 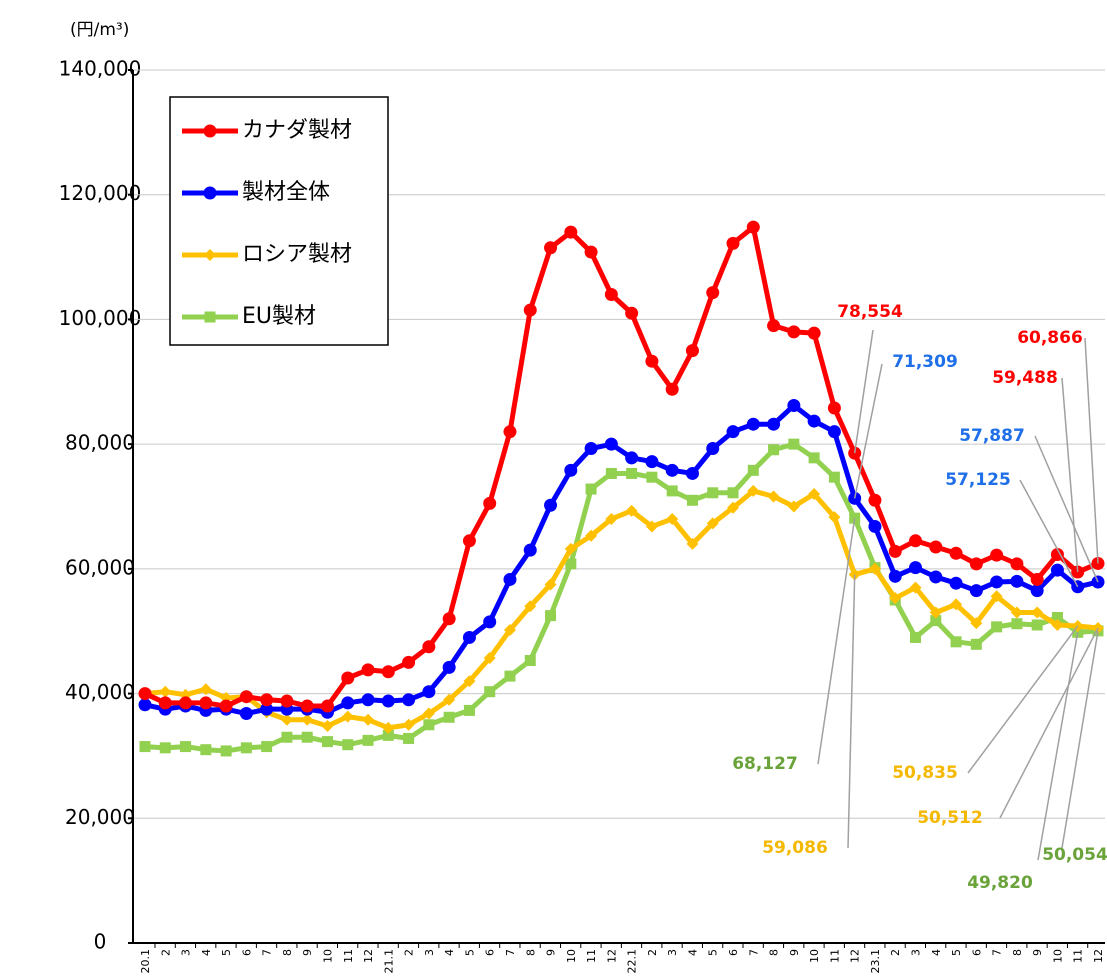 I want to click on data-label: 60,866, so click(x=1050, y=338).